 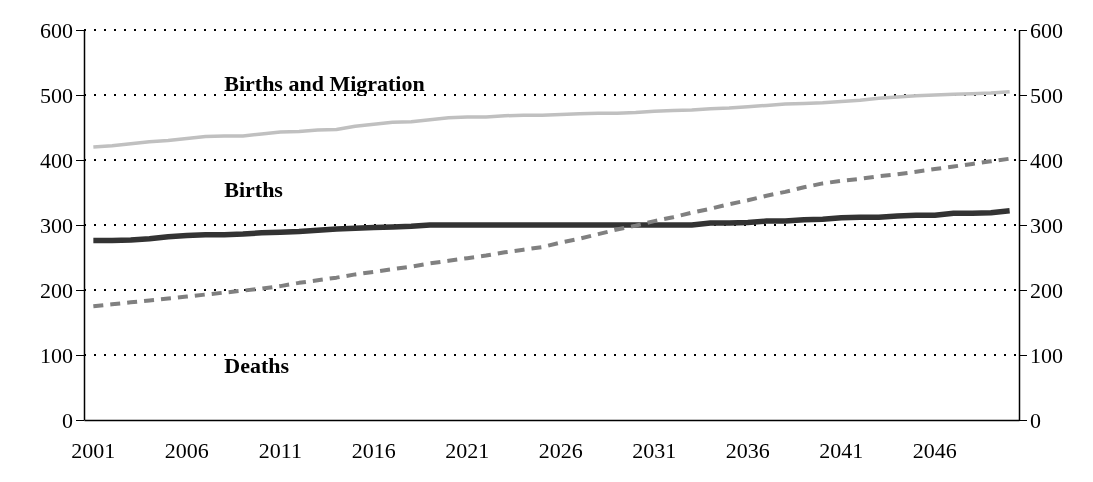 What do you see at coordinates (1046, 290) in the screenshot?
I see `y2-tick-label: 200` at bounding box center [1046, 290].